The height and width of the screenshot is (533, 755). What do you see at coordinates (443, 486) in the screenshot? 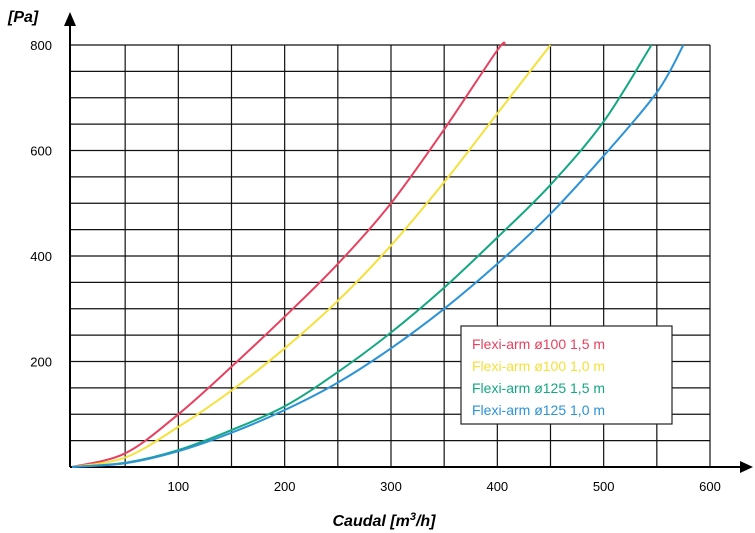
I see `x-tick-labels: 100 200 300 400 500 600` at bounding box center [443, 486].